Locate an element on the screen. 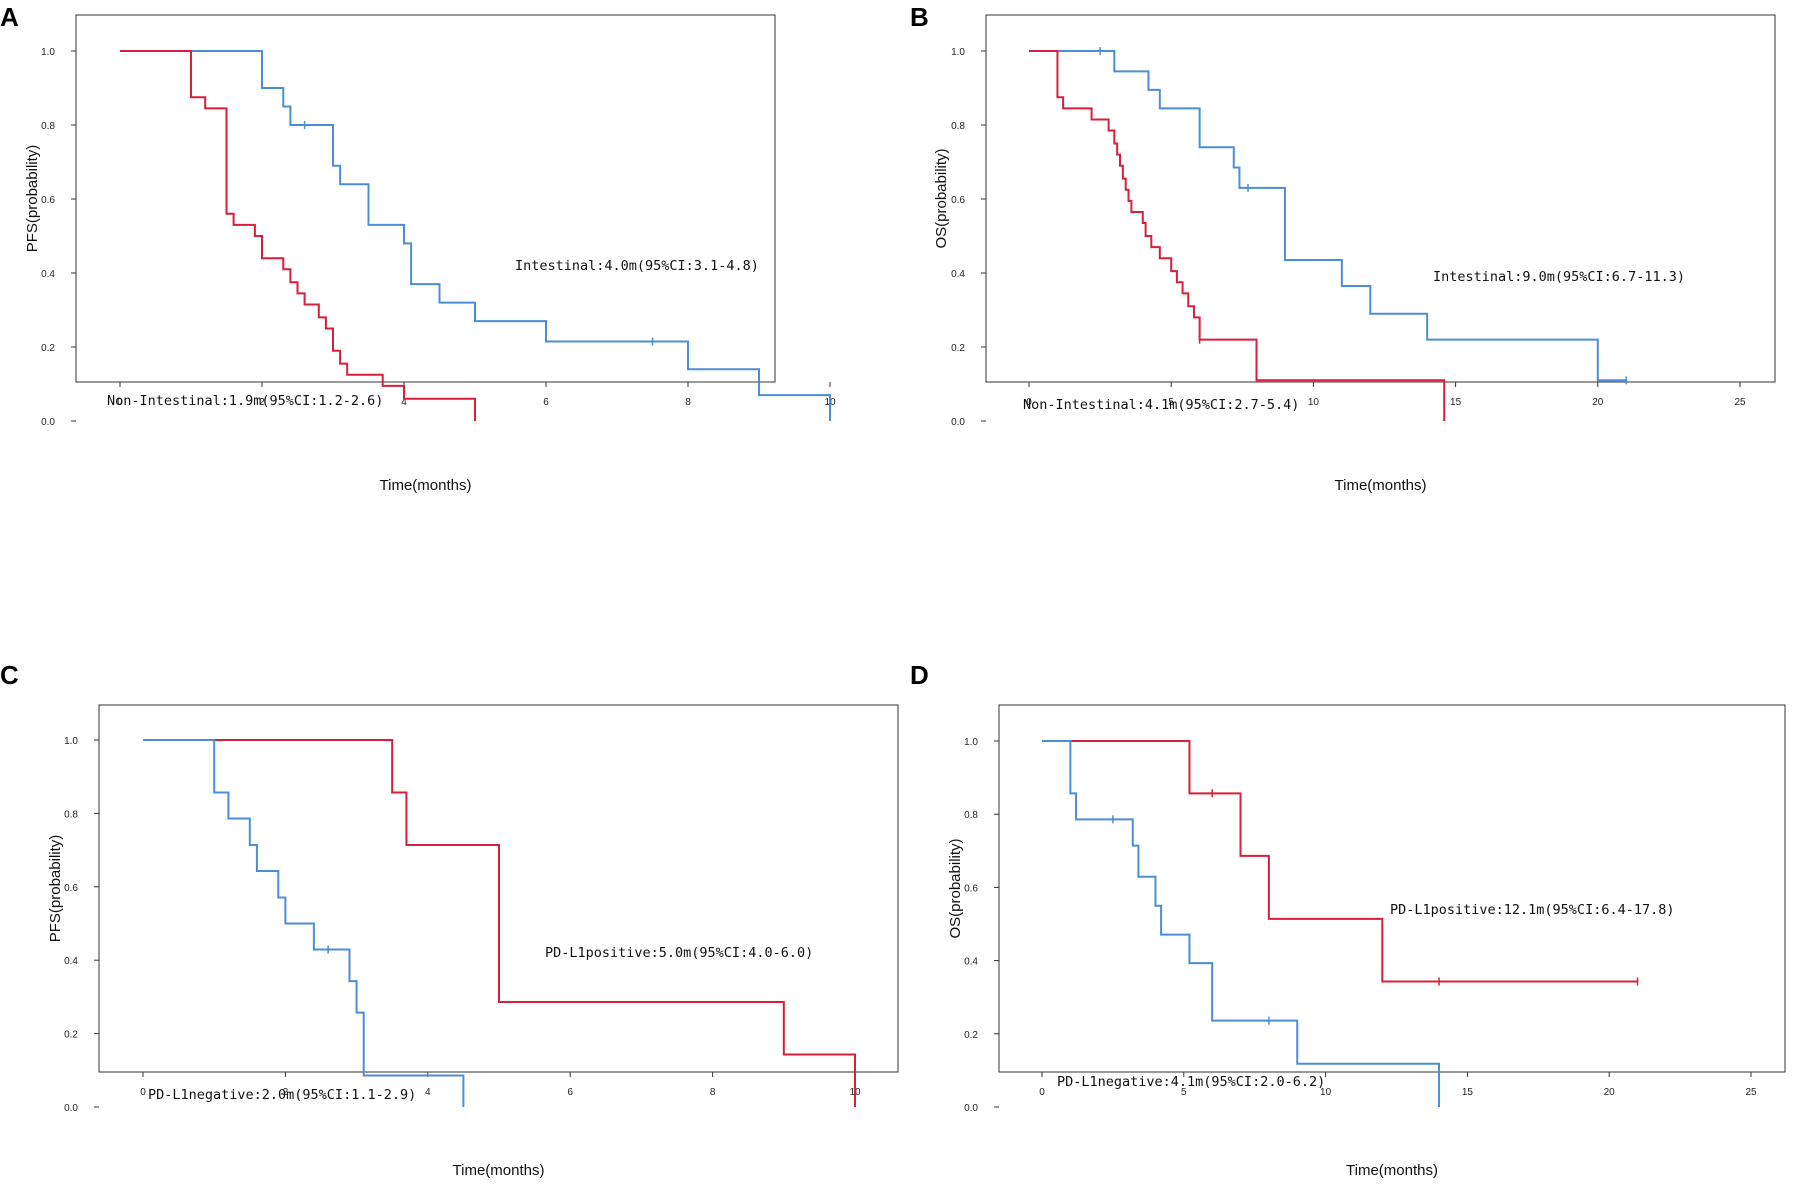 This screenshot has height=1185, width=1801. median-label-pd-l1positive: PD-L1positive:5.0m(95%CI:4.0-6.0) is located at coordinates (679, 953).